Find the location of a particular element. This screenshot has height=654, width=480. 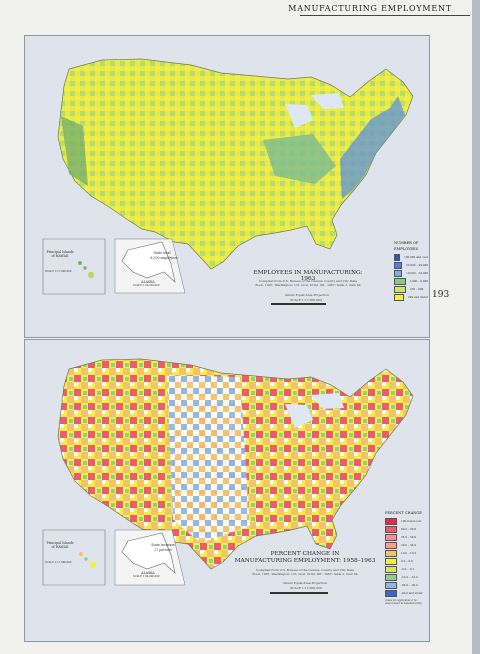

legend-label: 100,000 and over is located at coordinates (416, 257).